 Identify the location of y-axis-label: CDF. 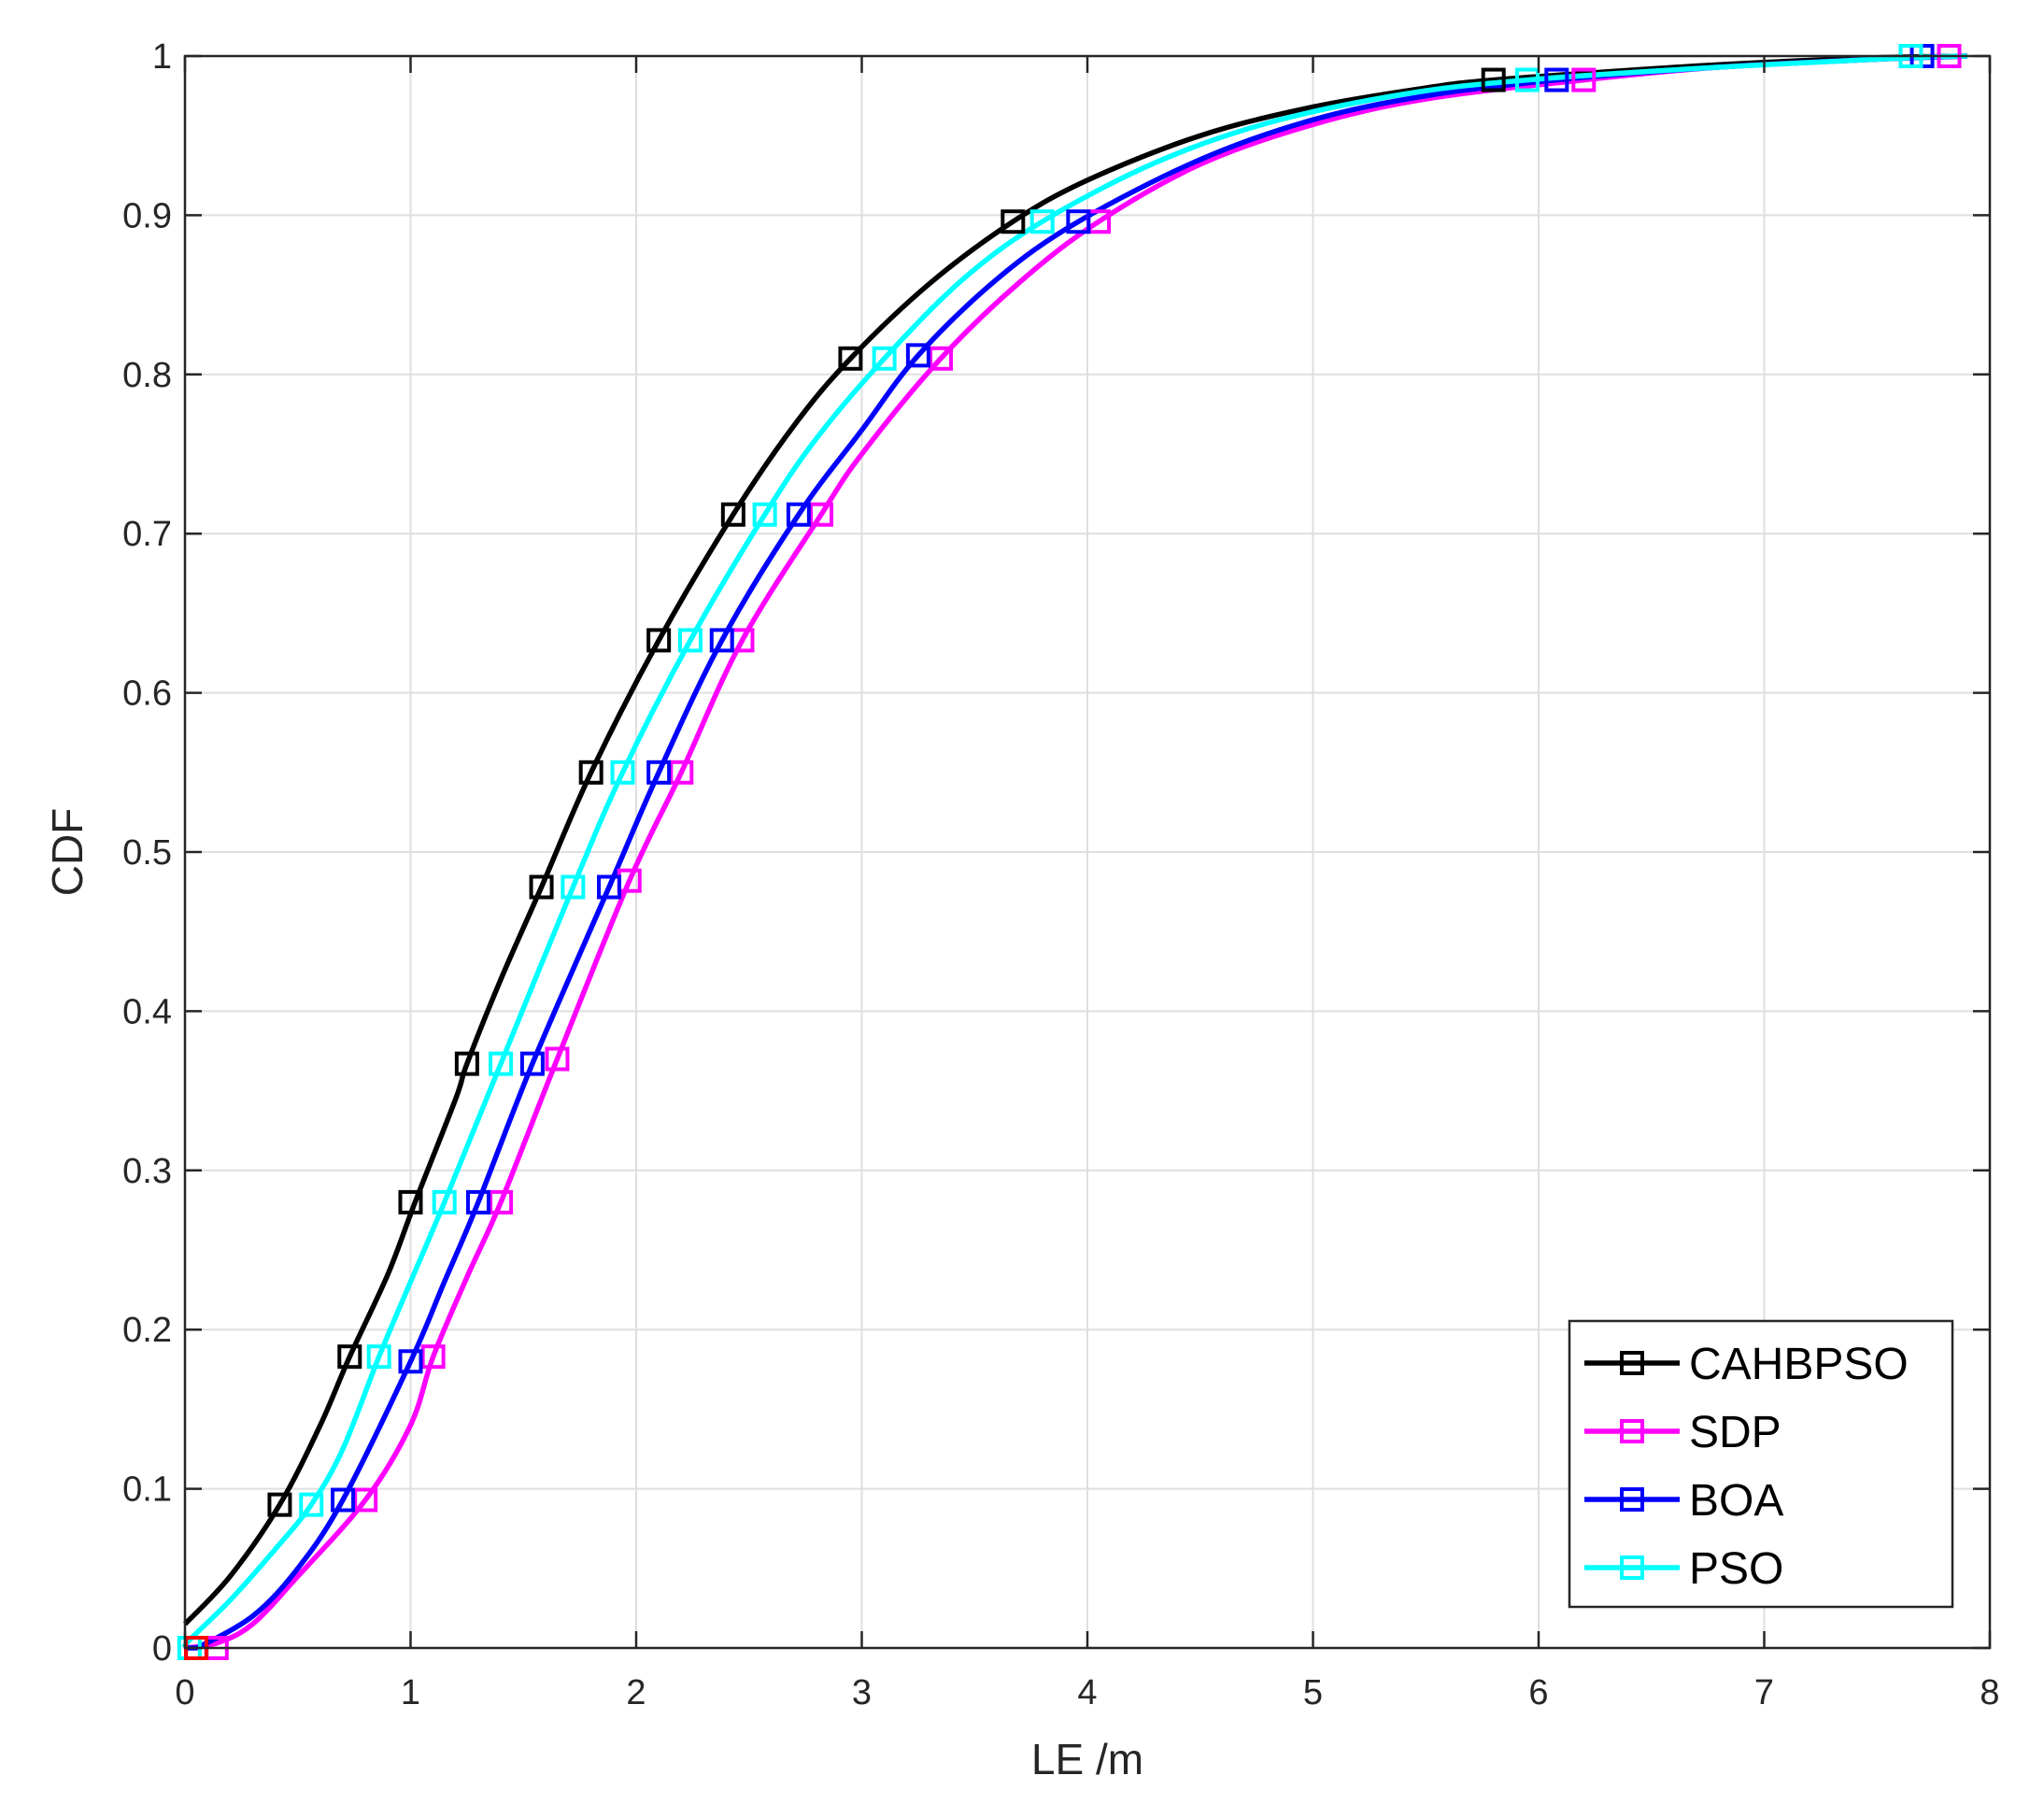
(67, 852).